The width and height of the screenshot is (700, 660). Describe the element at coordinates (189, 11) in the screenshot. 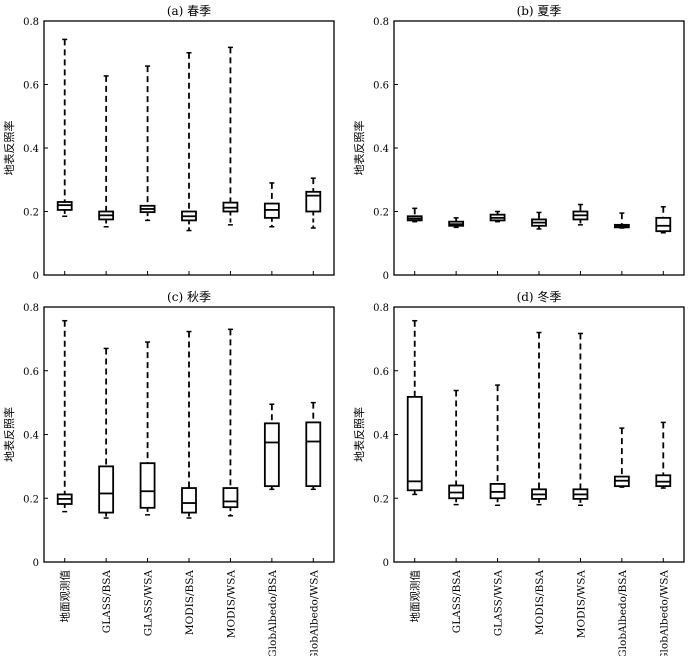

I see `chart-title: (a) 春季` at that location.